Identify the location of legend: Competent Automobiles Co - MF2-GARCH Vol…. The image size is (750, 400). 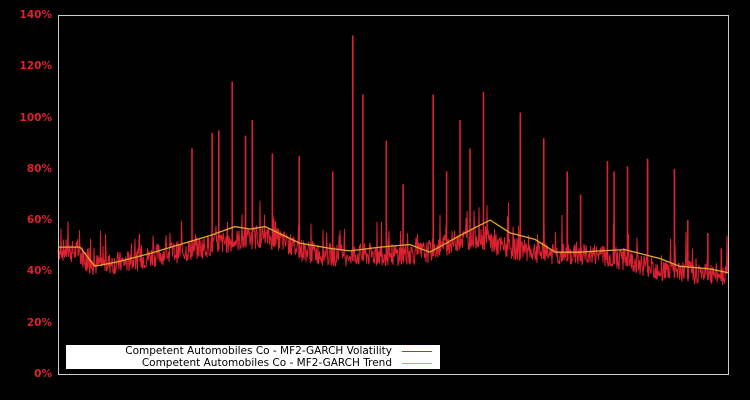
(253, 357).